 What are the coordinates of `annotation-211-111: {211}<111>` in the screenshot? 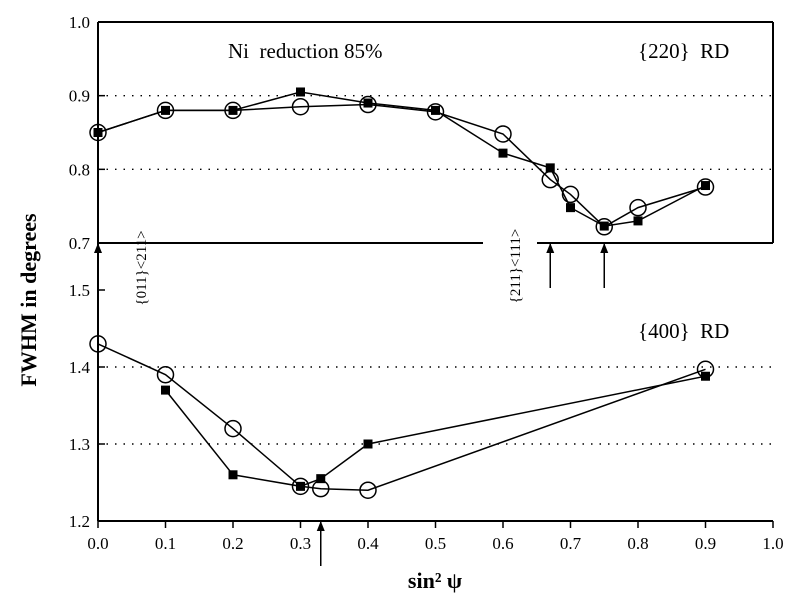 It's located at (516, 266).